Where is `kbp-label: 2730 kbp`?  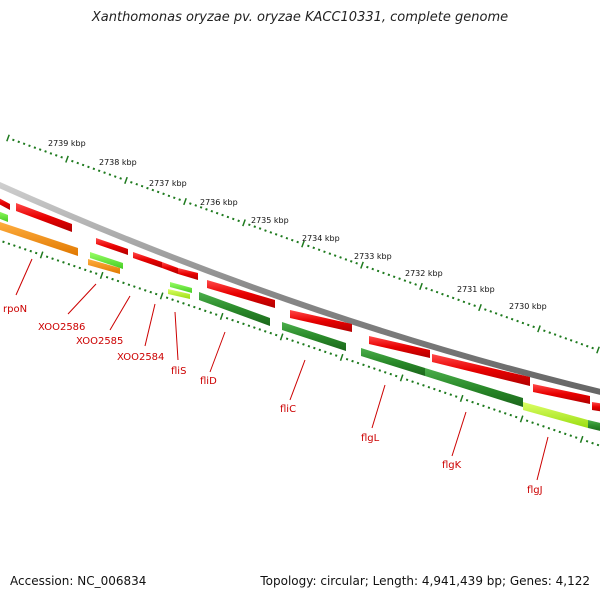 kbp-label: 2730 kbp is located at coordinates (528, 306).